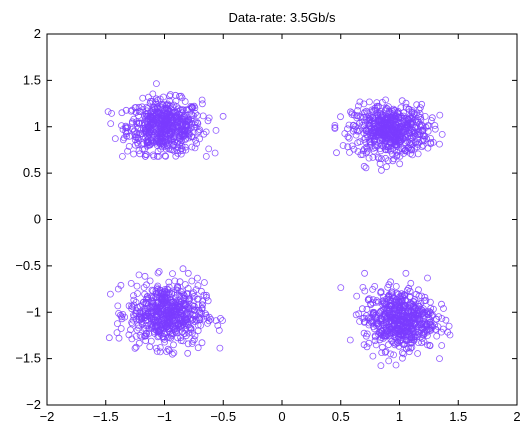 Image resolution: width=522 pixels, height=427 pixels. What do you see at coordinates (37, 219) in the screenshot?
I see `y-tick-label: 0` at bounding box center [37, 219].